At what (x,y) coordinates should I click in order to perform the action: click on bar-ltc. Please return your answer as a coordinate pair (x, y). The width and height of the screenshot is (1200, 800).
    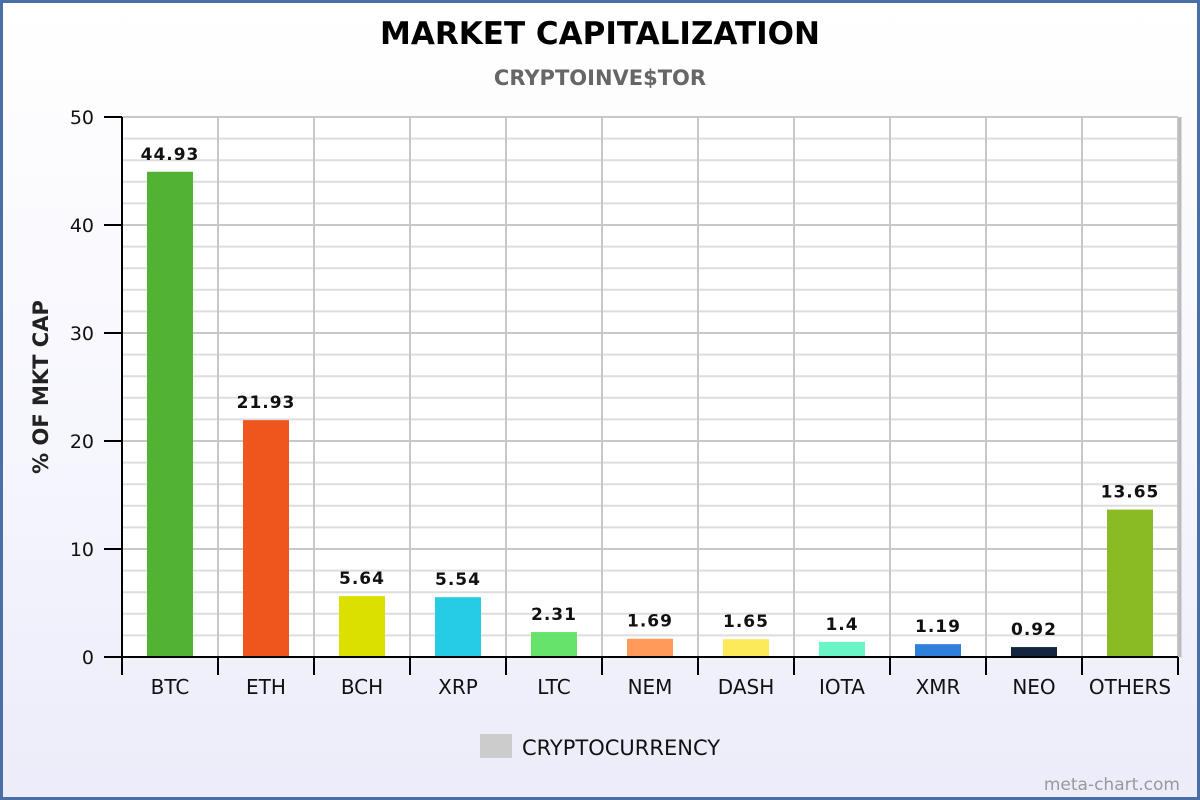
    Looking at the image, I should click on (554, 644).